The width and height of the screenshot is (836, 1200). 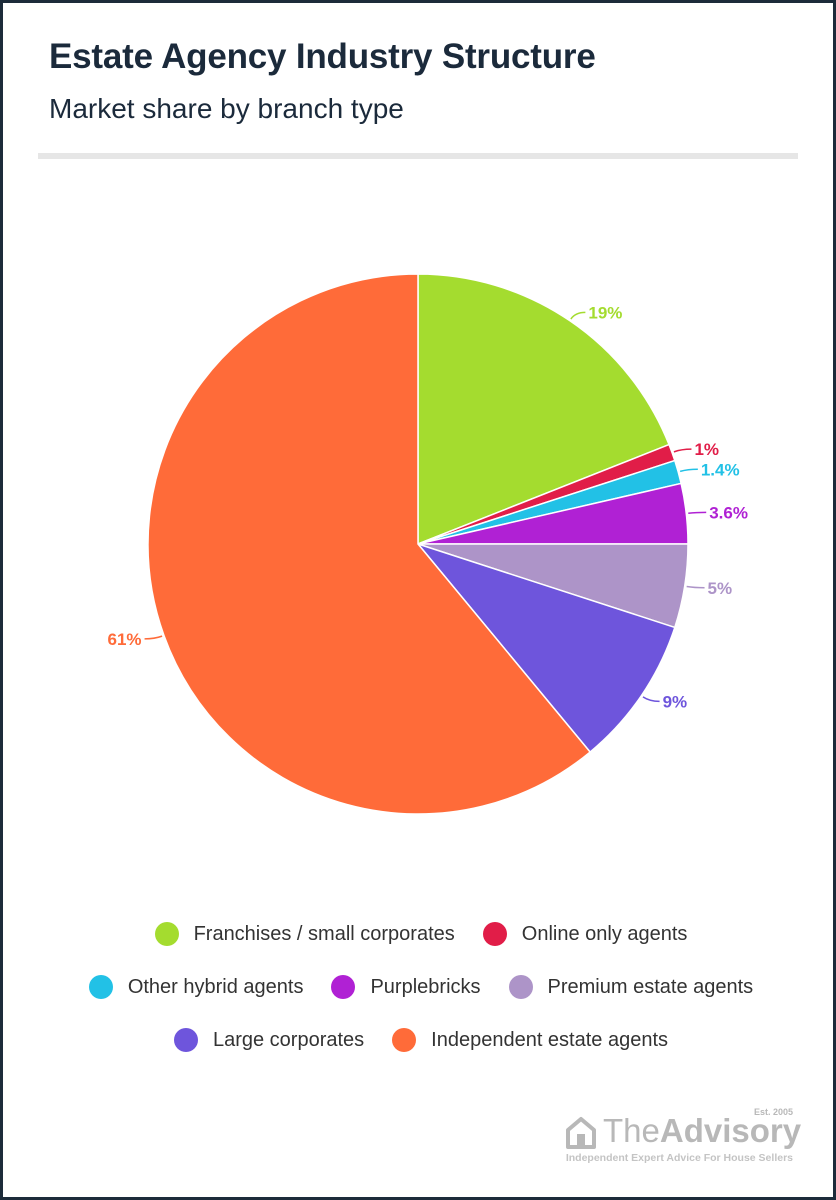 What do you see at coordinates (650, 986) in the screenshot?
I see `legend-label: Premium estate agents` at bounding box center [650, 986].